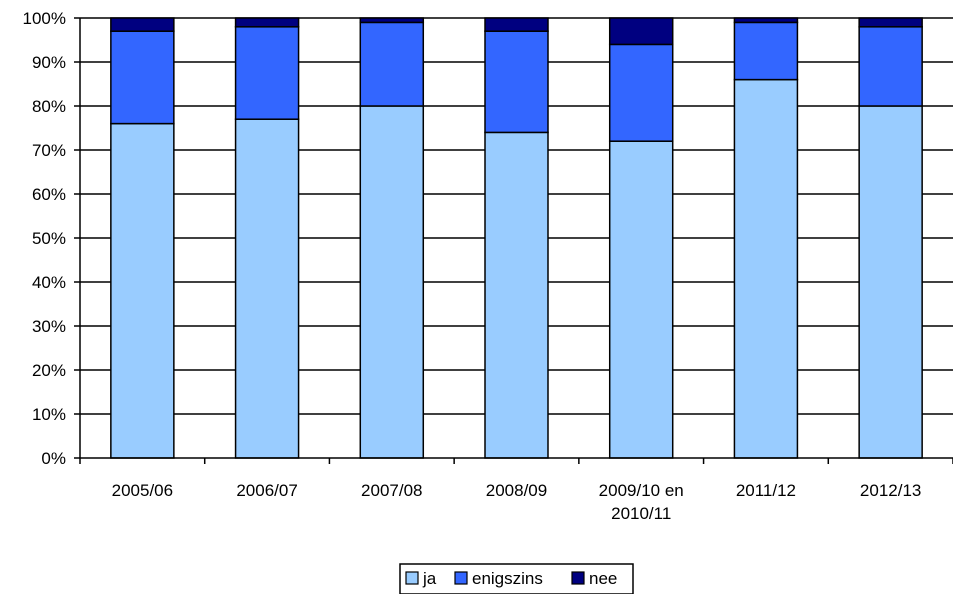 The image size is (953, 599). What do you see at coordinates (429, 578) in the screenshot?
I see `legend-label-ja: ja` at bounding box center [429, 578].